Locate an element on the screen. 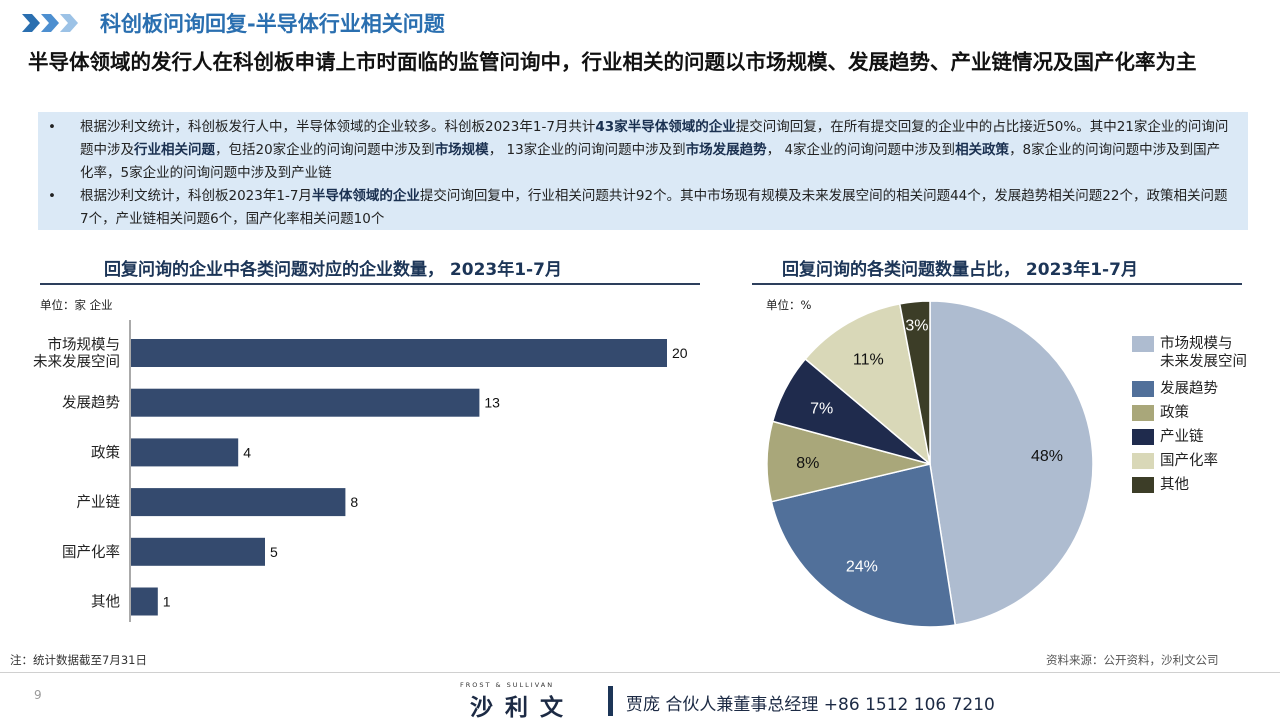 The width and height of the screenshot is (1280, 722). header-chevrons-icon is located at coordinates (50, 23).